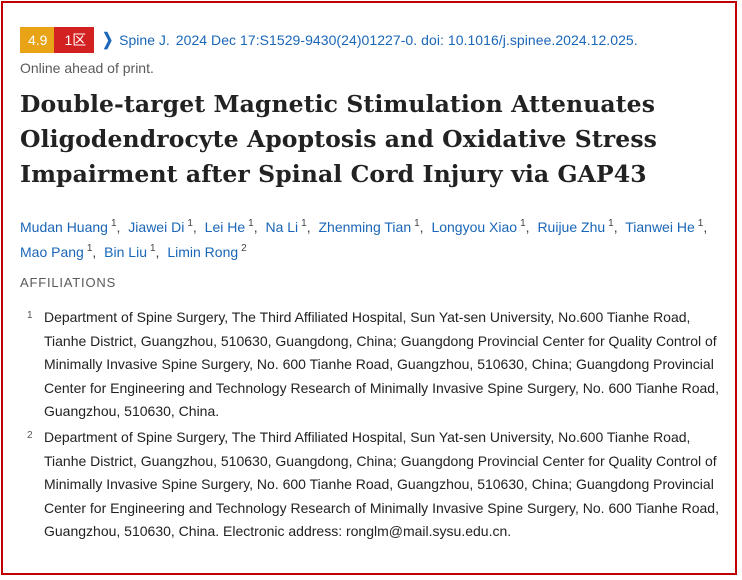  I want to click on author-item: Jiawei Di 1,, so click(162, 226).